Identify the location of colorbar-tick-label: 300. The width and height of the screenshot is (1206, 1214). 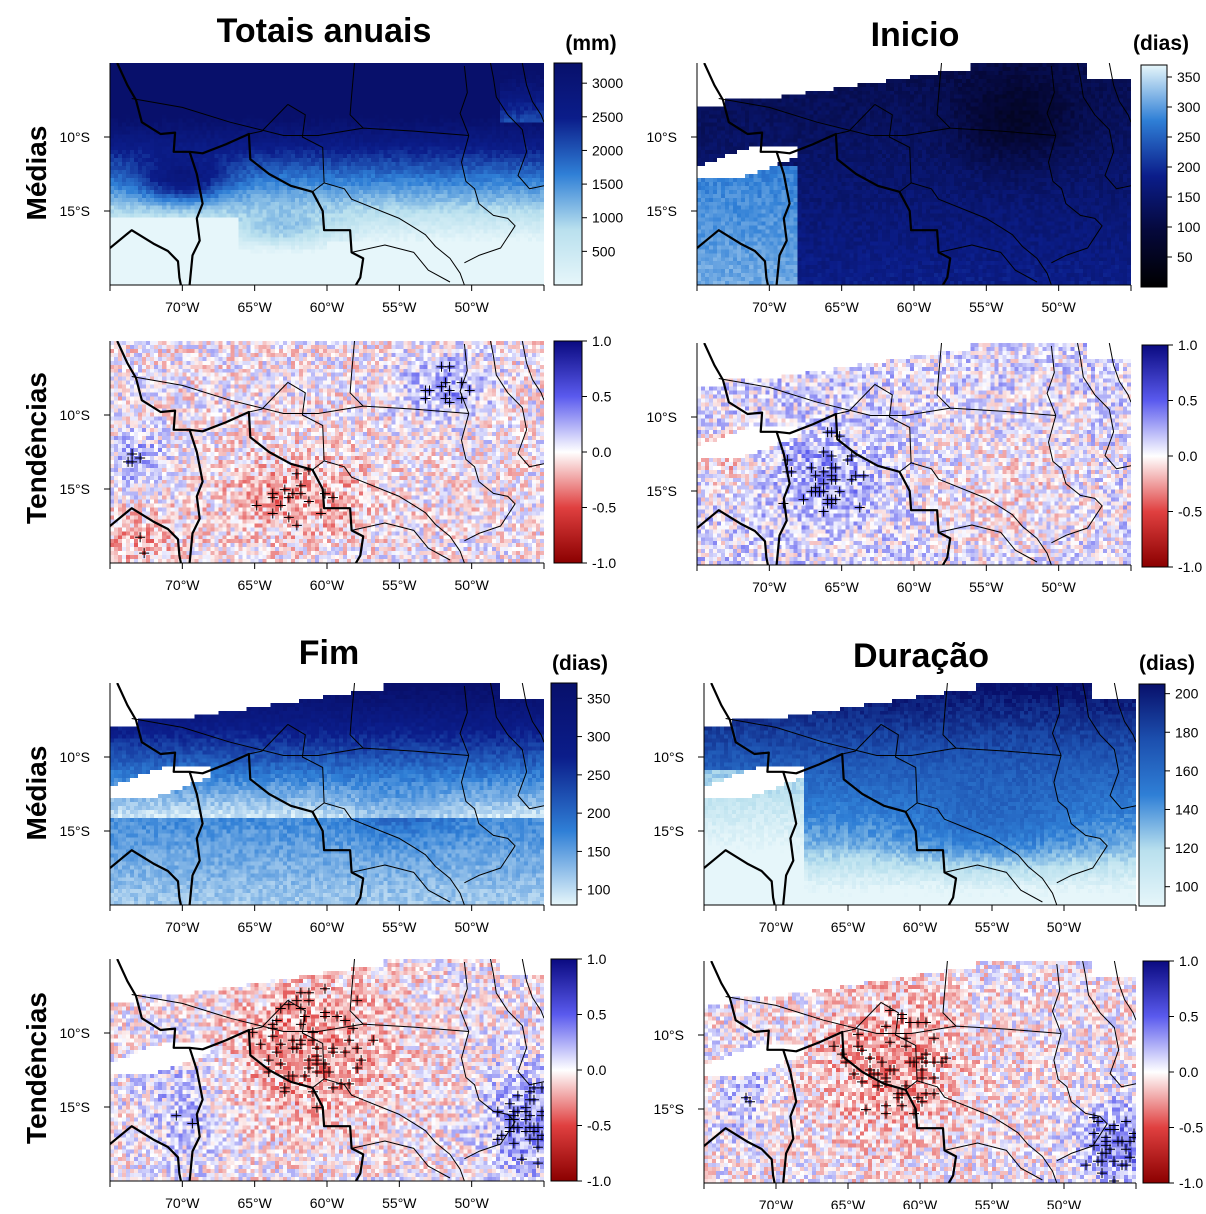
(599, 737).